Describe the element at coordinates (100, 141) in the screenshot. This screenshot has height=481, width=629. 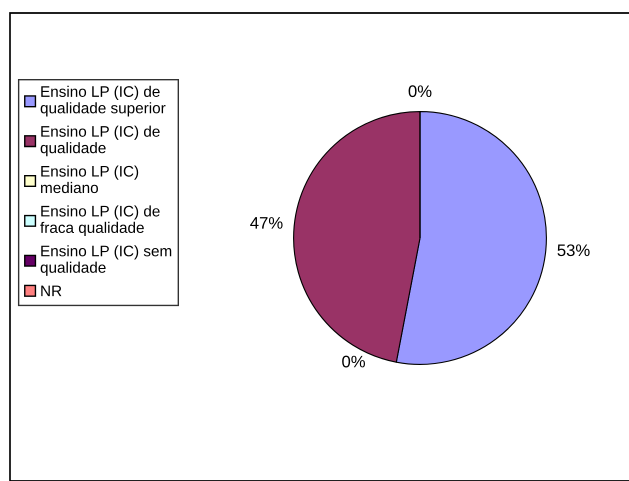
I see `legend-label: Ensino LP (IC) de qualidade` at that location.